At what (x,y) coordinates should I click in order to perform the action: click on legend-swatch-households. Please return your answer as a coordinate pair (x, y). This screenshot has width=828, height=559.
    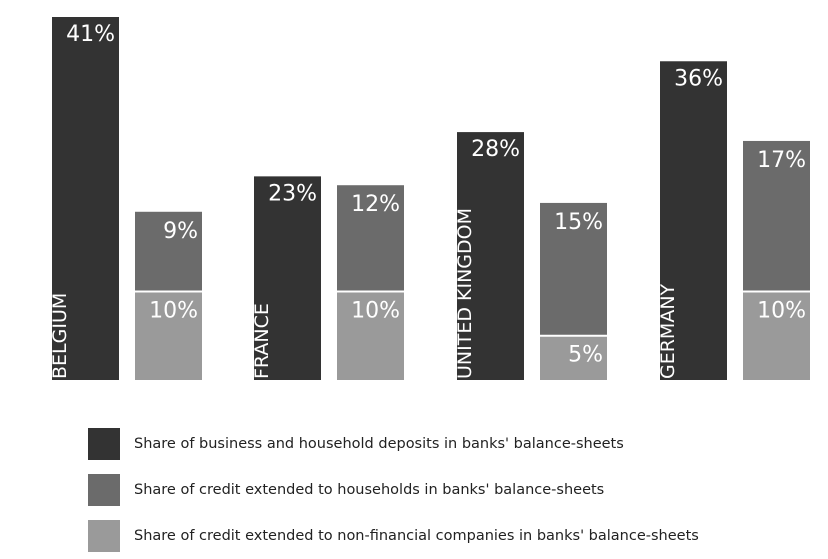
    Looking at the image, I should click on (104, 490).